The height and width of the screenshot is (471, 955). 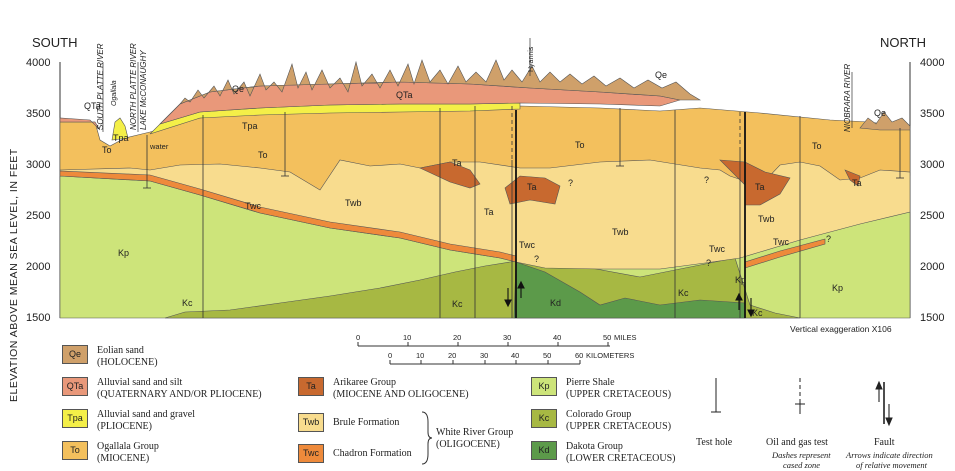 What do you see at coordinates (159, 146) in the screenshot?
I see `label-water: water` at bounding box center [159, 146].